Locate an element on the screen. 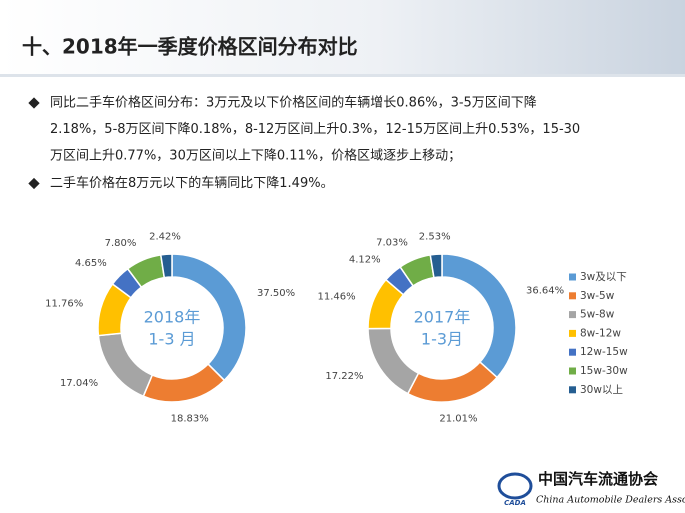 The image size is (685, 513). data-label: 11.76% is located at coordinates (64, 304).